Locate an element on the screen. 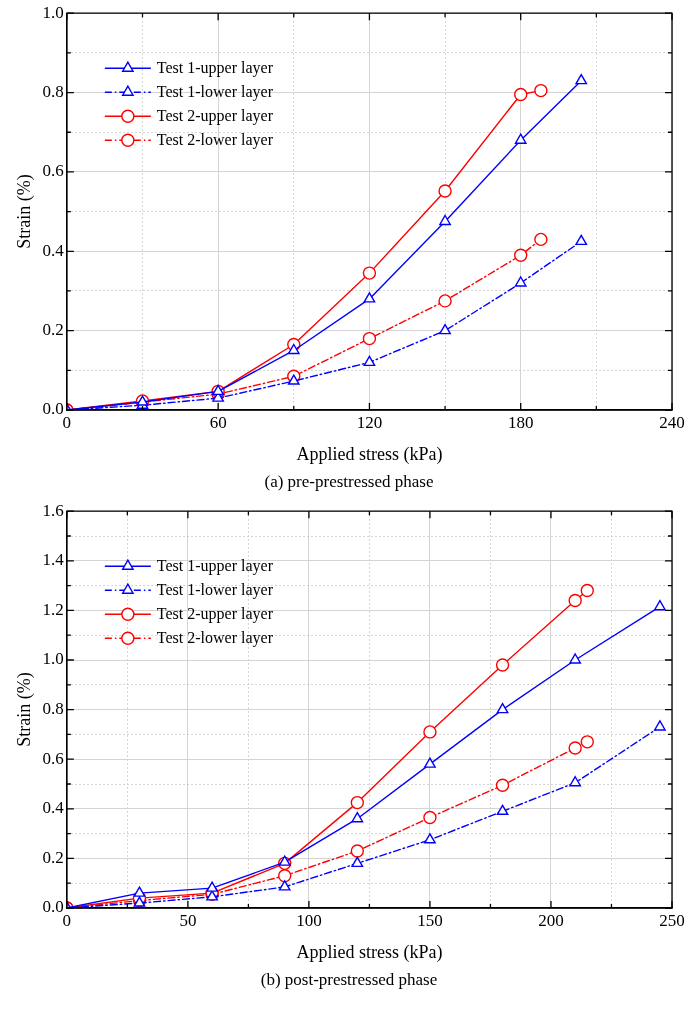 This screenshot has width=698, height=1021. x-tick-label: 250 is located at coordinates (672, 920).